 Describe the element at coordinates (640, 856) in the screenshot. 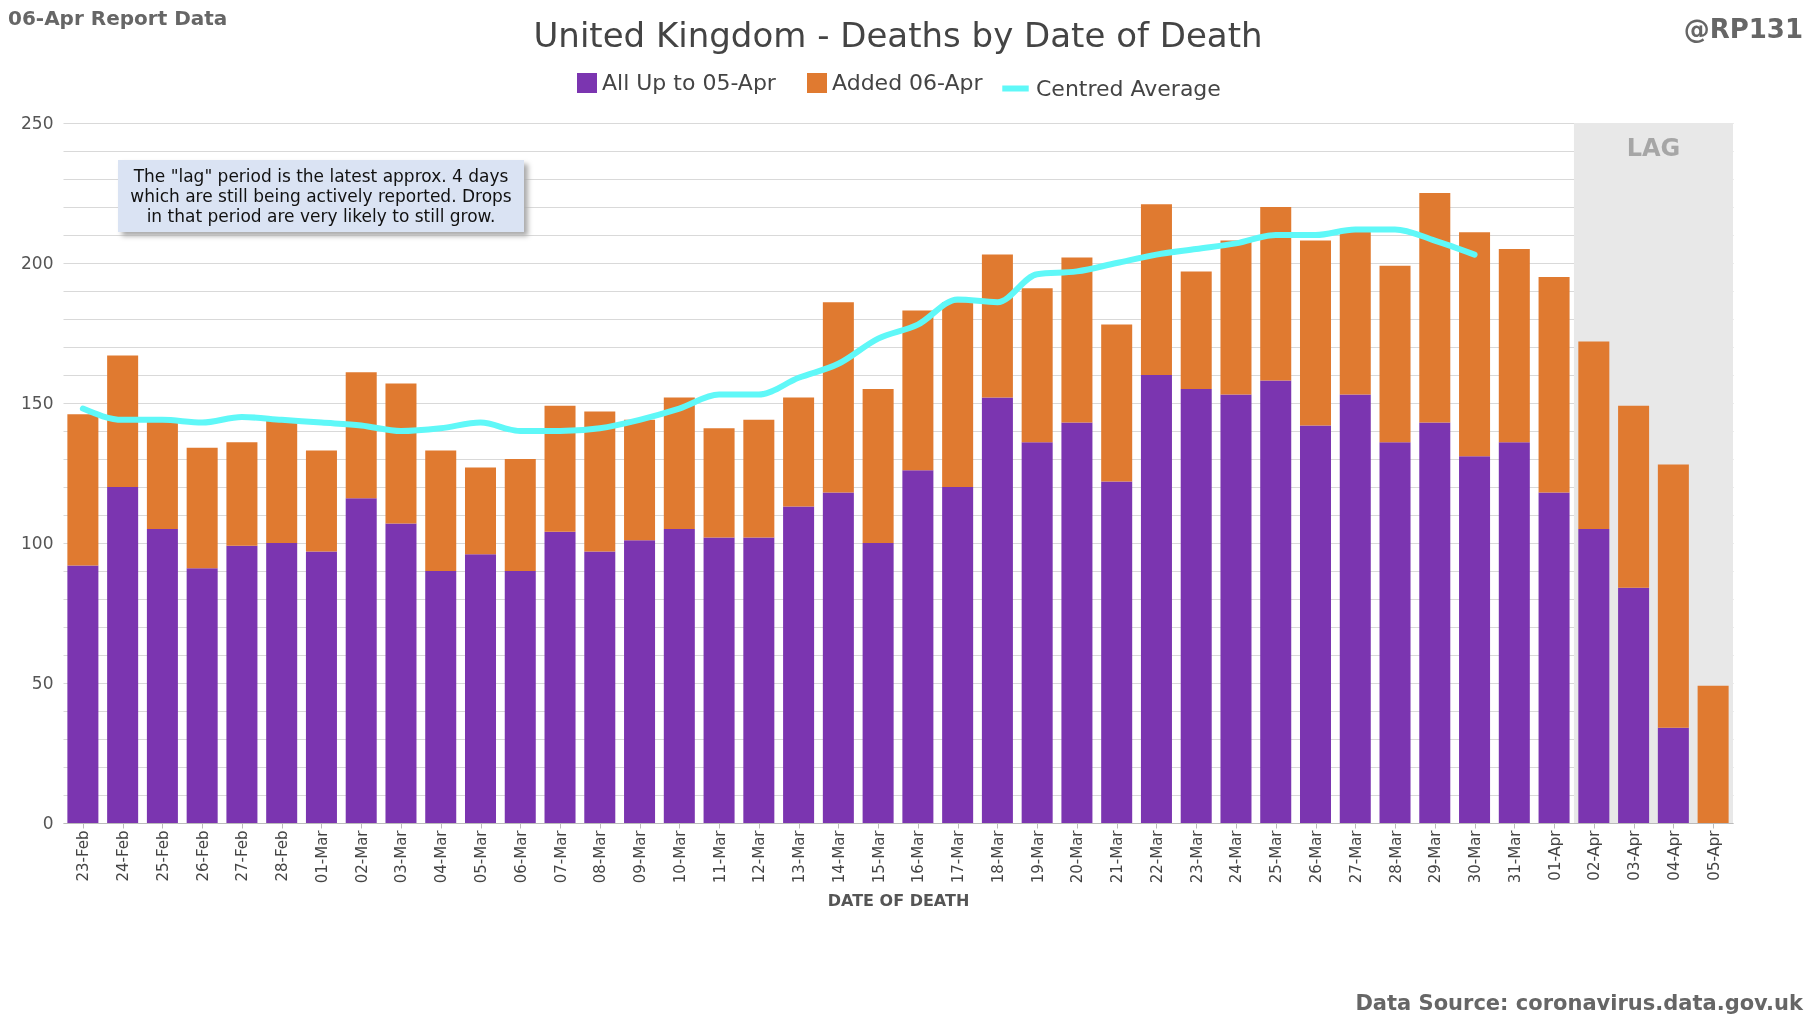

I see `x-tick-label: 09-Mar` at that location.